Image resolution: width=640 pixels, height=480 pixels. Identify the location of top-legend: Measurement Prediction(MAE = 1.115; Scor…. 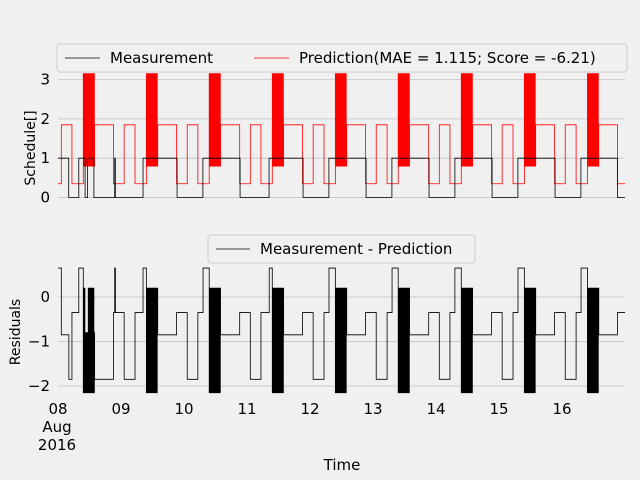
(342, 58).